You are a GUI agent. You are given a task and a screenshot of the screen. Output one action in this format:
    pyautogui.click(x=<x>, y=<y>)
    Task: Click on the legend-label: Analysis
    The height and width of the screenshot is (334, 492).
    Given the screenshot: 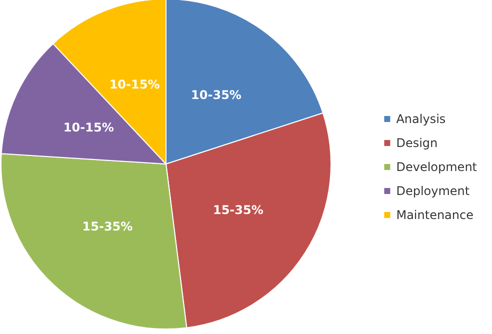 What is the action you would take?
    pyautogui.click(x=421, y=119)
    